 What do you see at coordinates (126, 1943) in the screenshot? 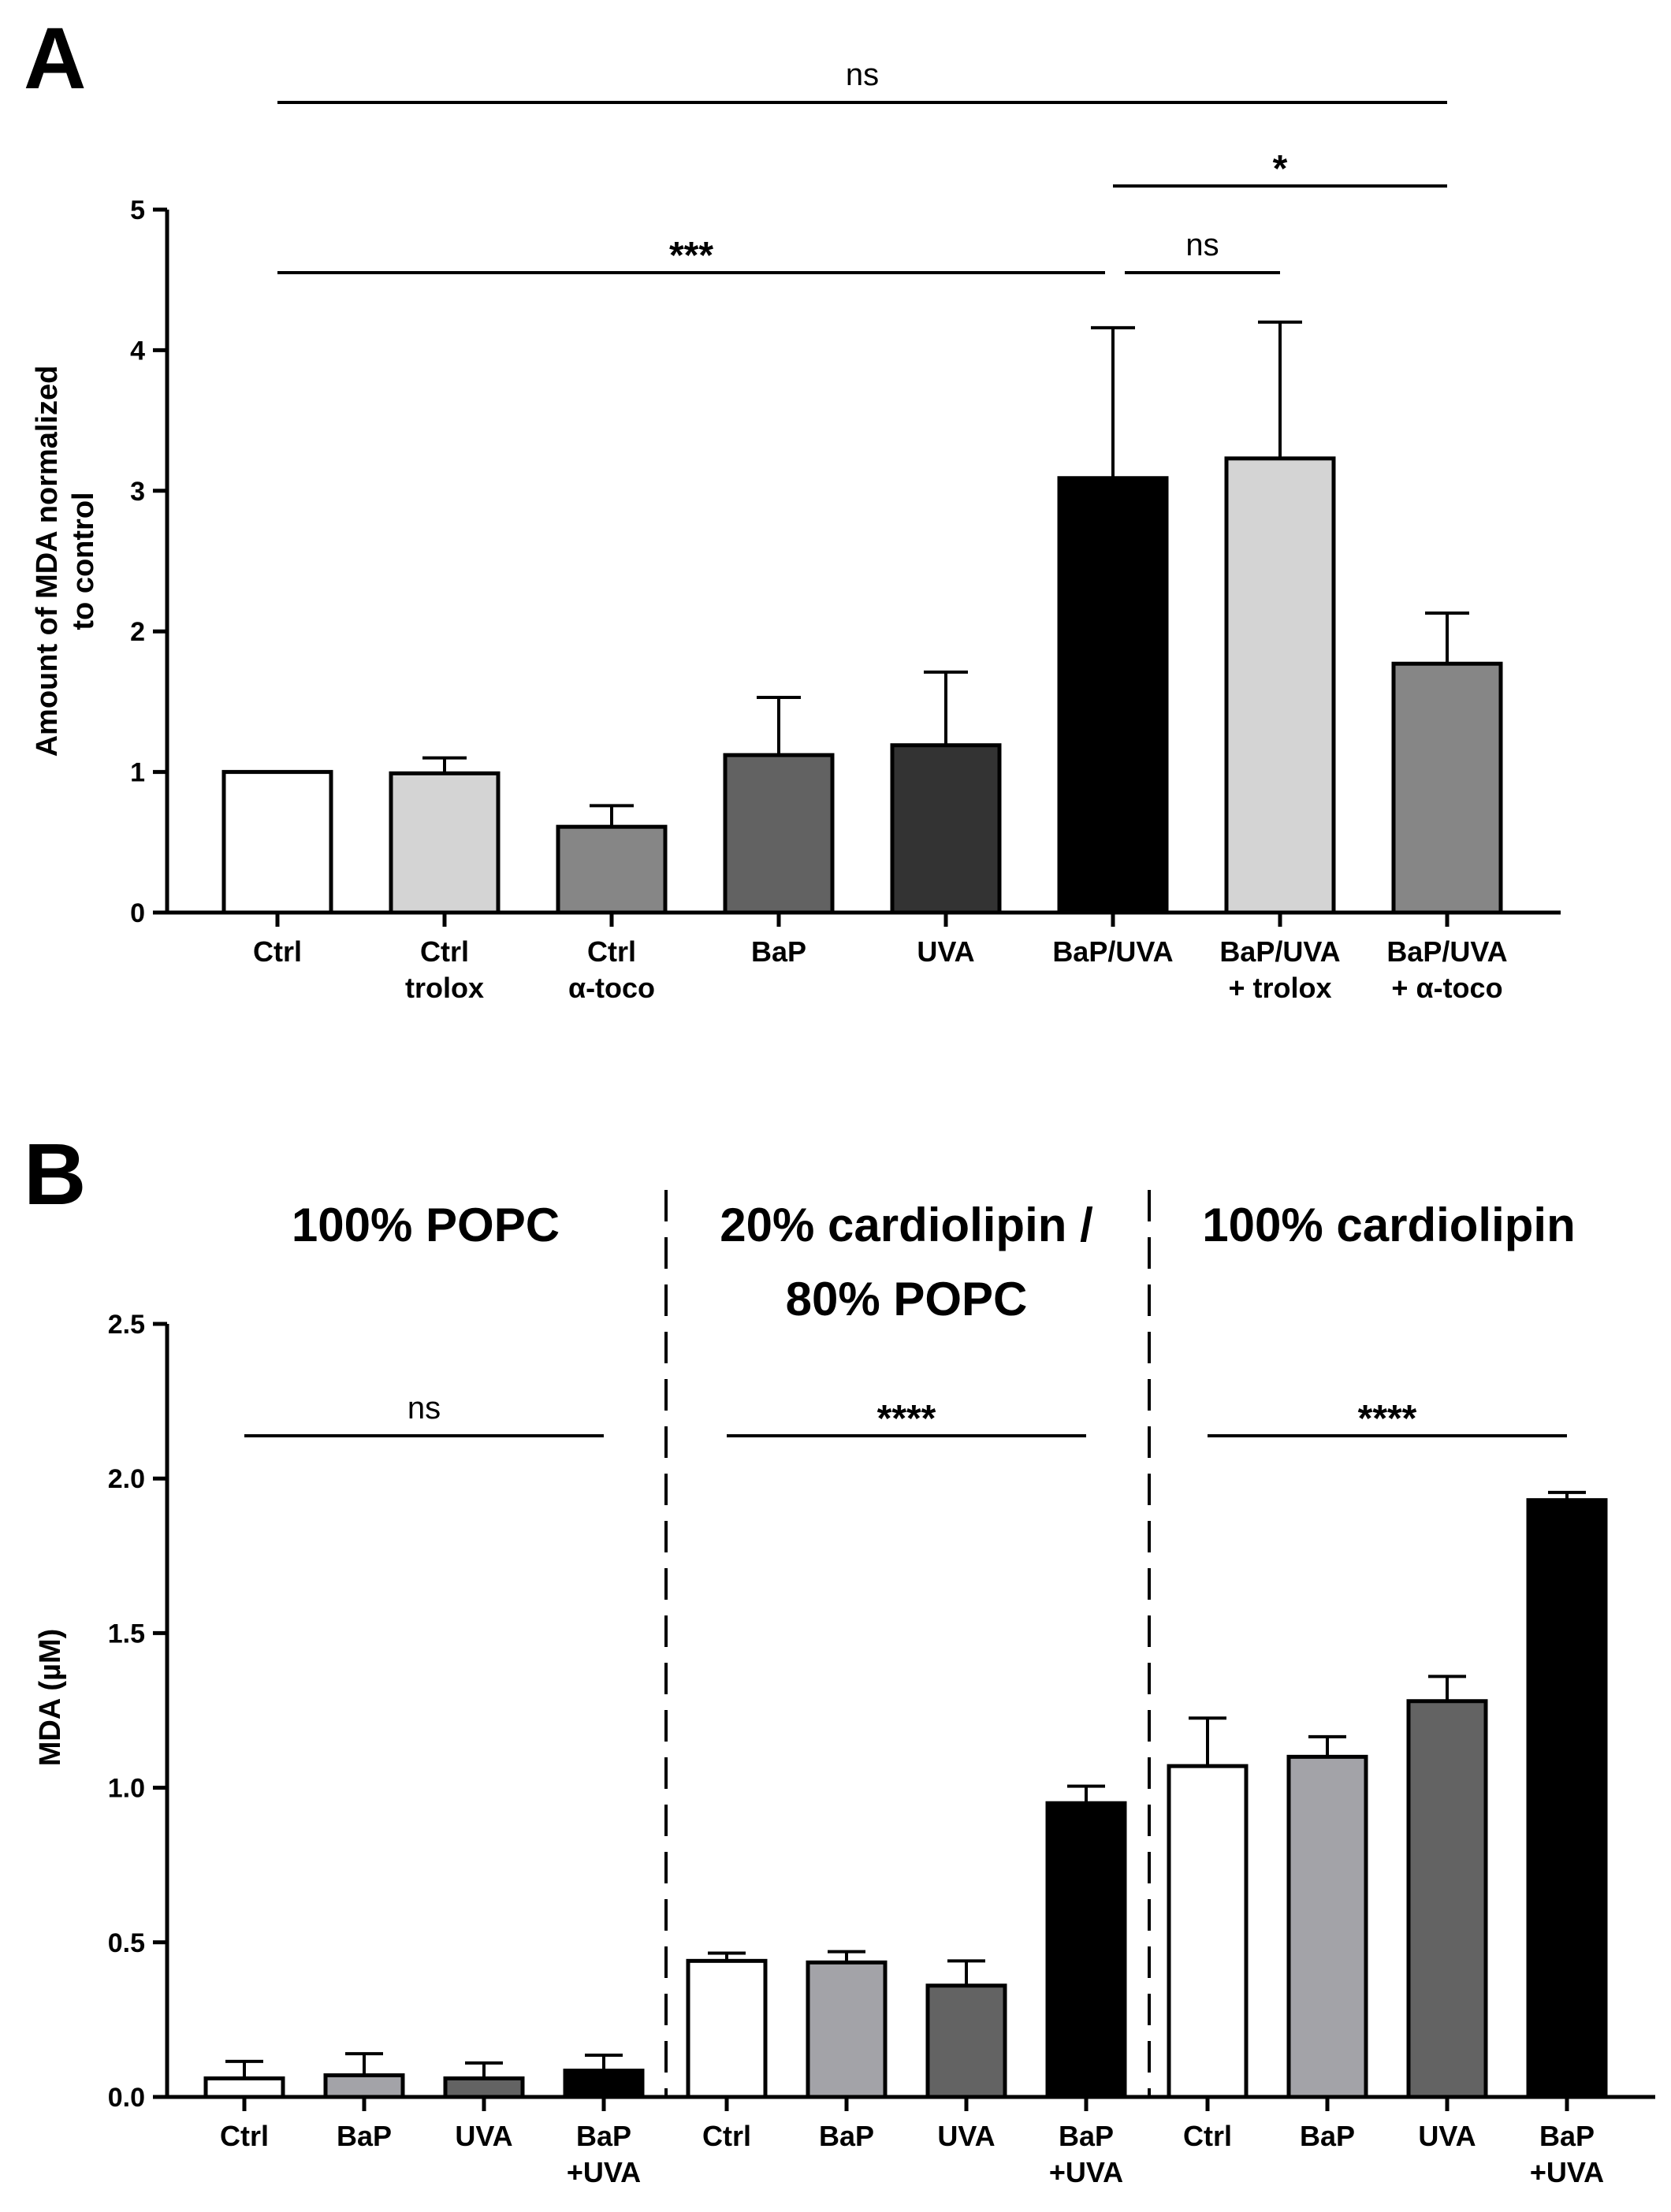
I see `y-tick-label: 0.5` at bounding box center [126, 1943].